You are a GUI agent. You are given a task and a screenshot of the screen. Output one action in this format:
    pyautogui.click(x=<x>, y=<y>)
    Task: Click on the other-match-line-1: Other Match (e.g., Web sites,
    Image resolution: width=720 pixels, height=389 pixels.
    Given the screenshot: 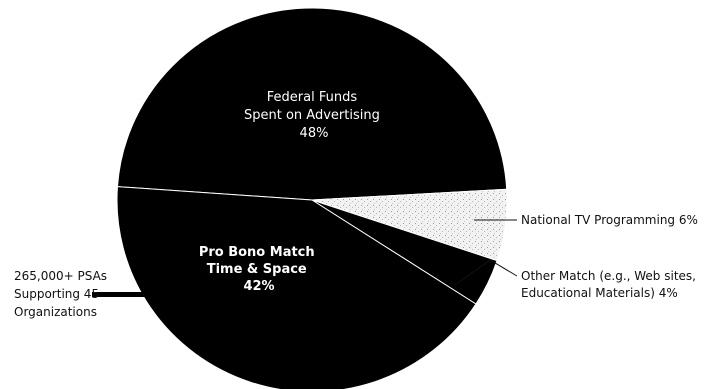 What is the action you would take?
    pyautogui.click(x=608, y=276)
    